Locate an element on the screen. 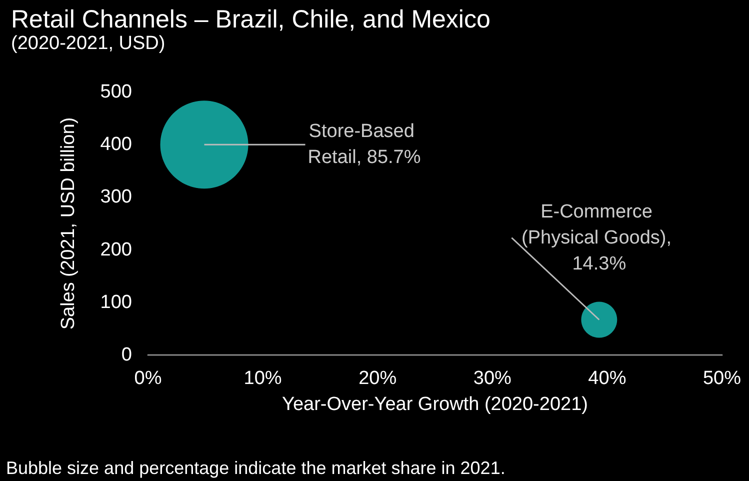 The width and height of the screenshot is (749, 481). y-tick-label: 100 is located at coordinates (116, 302).